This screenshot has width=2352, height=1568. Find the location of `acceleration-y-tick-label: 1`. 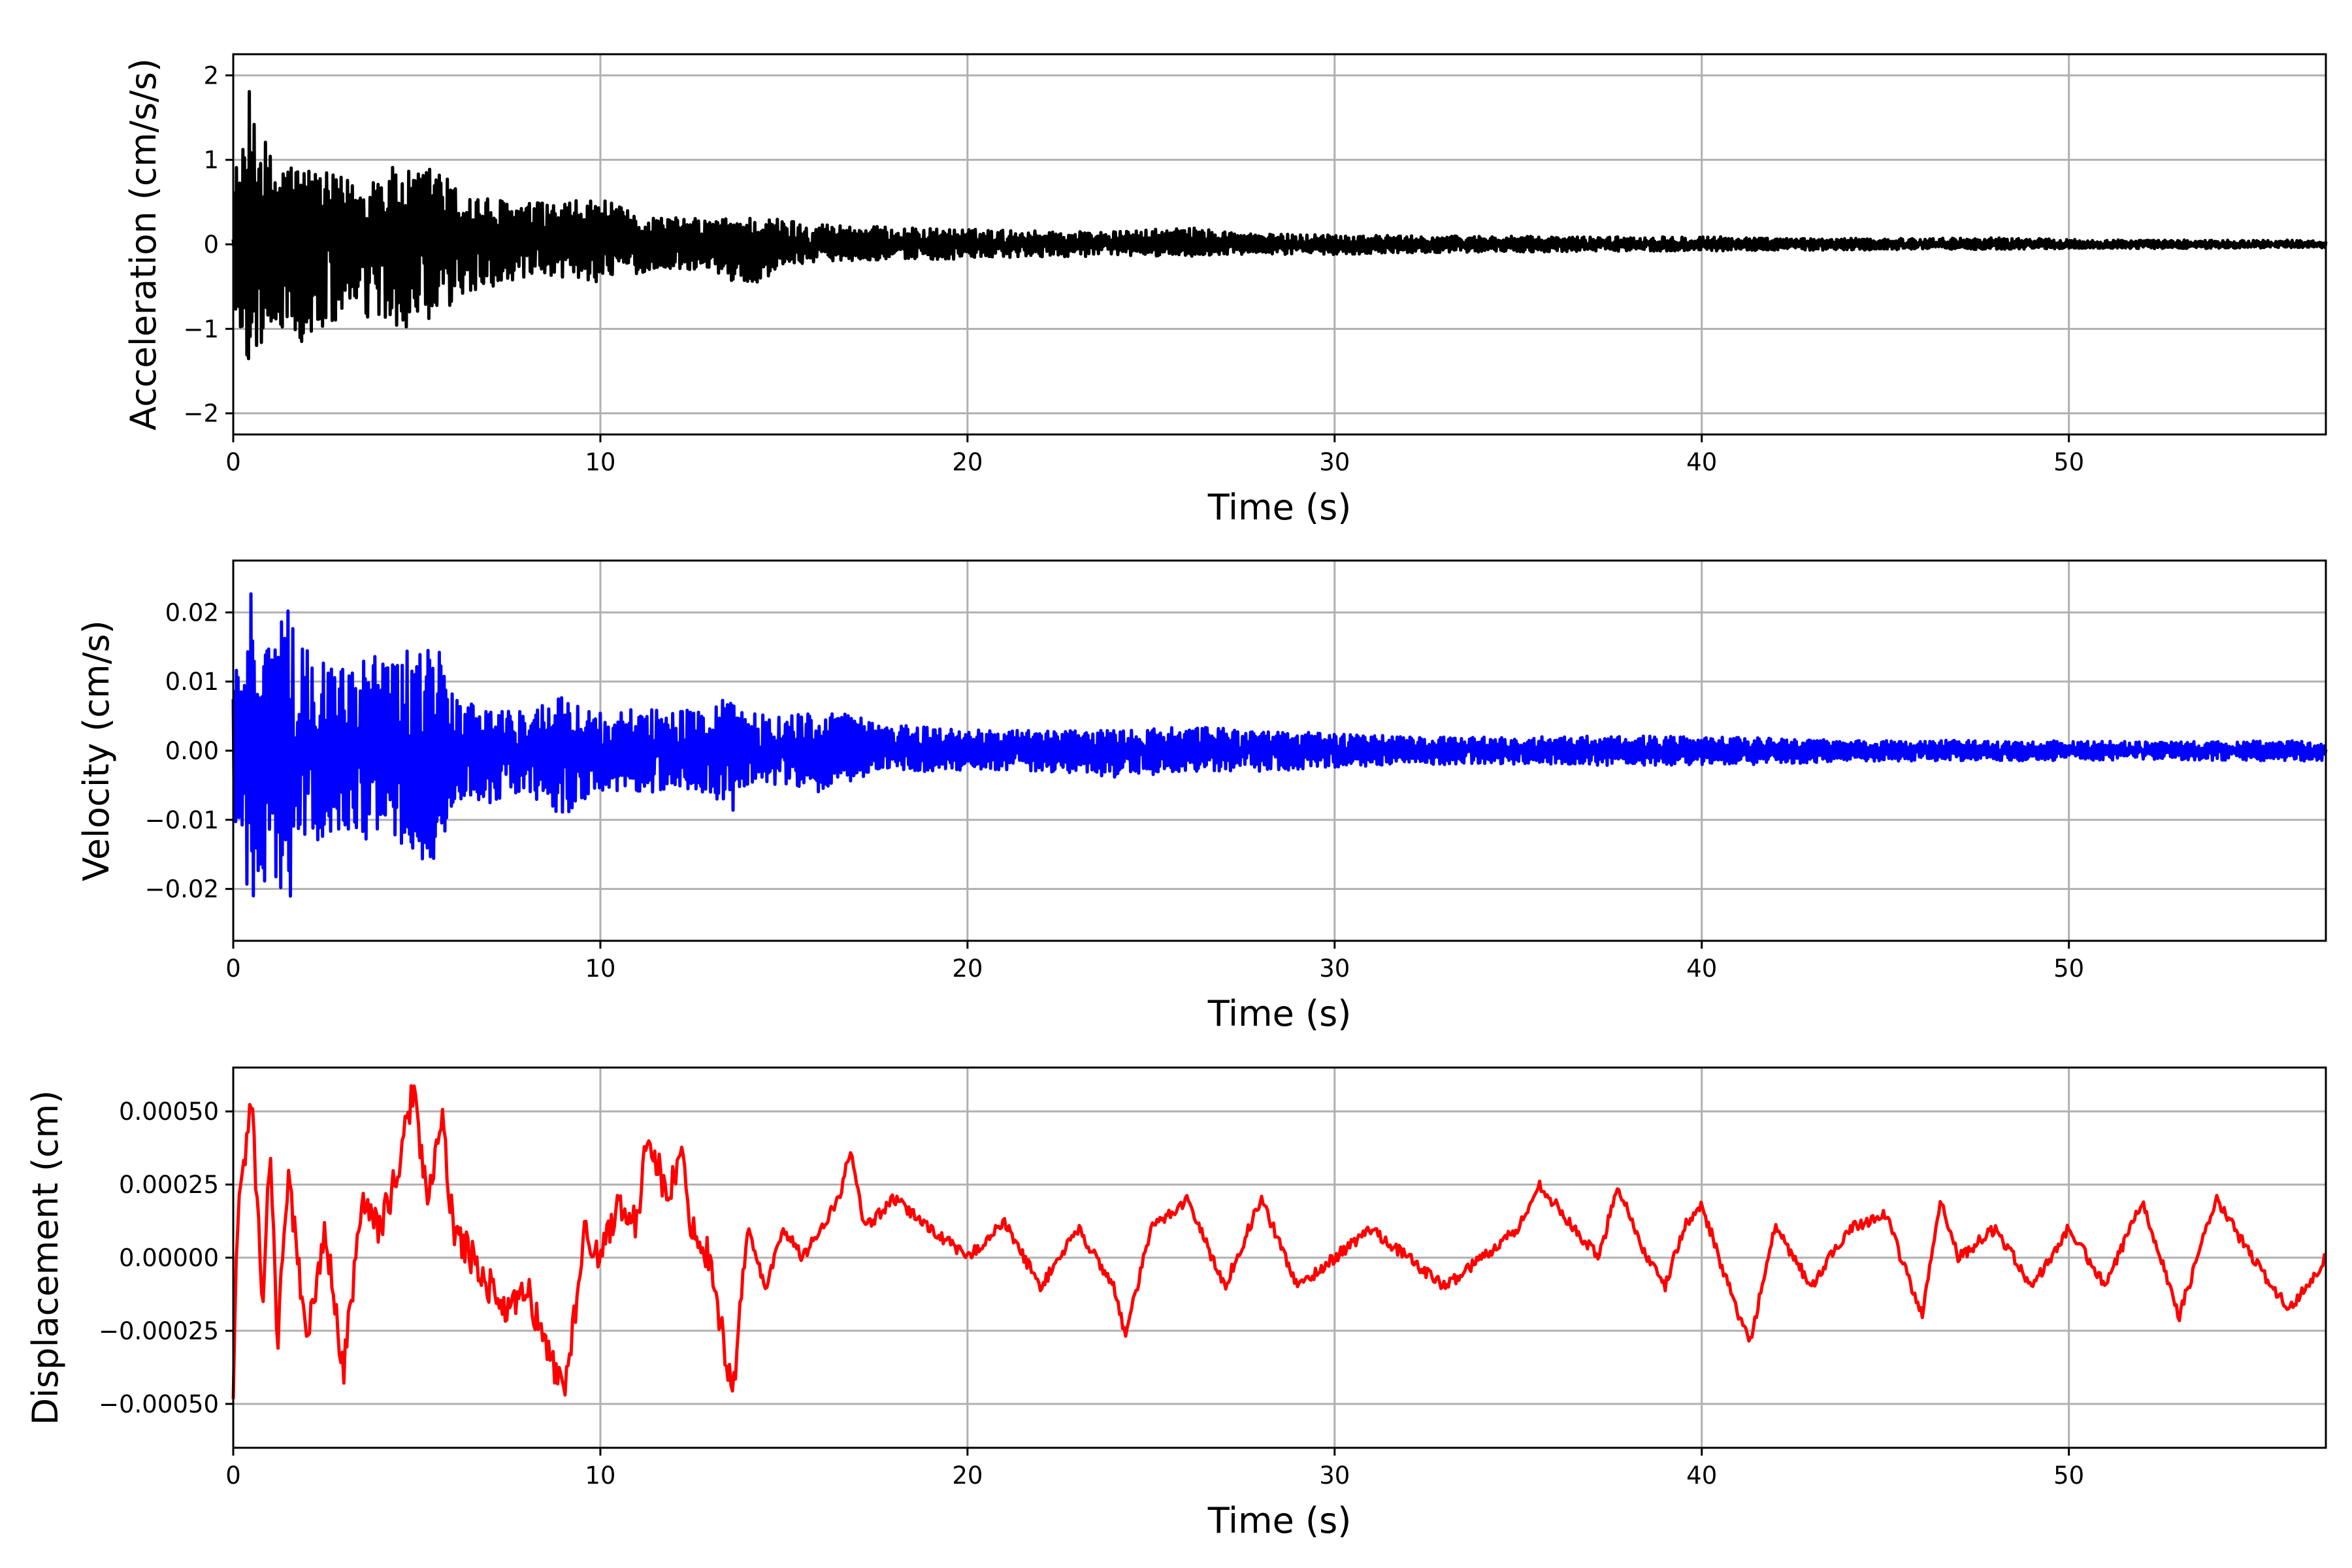

acceleration-y-tick-label: 1 is located at coordinates (211, 160).